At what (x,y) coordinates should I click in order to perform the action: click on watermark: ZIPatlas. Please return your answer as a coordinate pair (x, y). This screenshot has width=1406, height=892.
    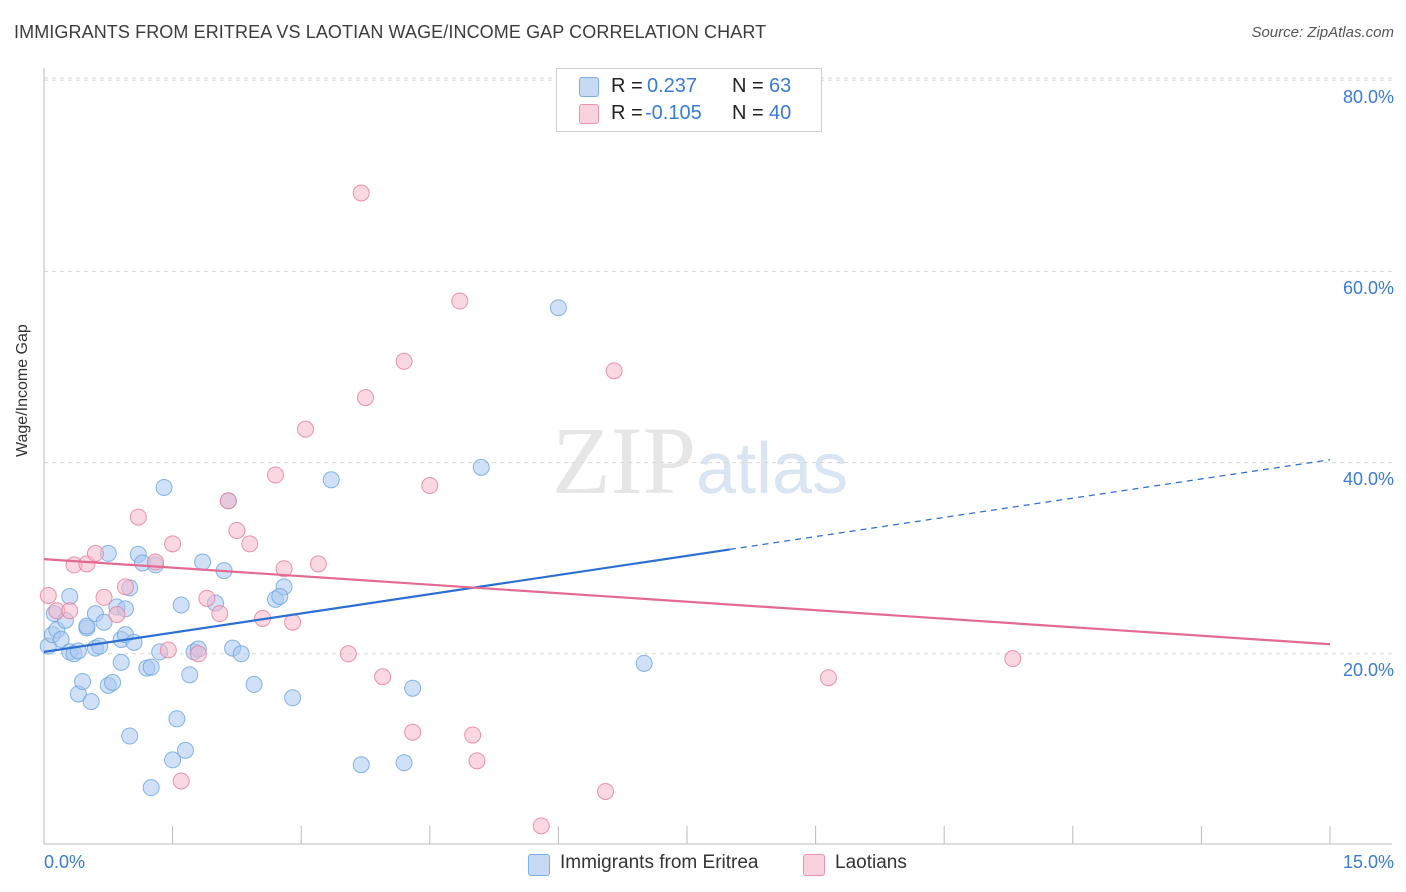
    Looking at the image, I should click on (700, 460).